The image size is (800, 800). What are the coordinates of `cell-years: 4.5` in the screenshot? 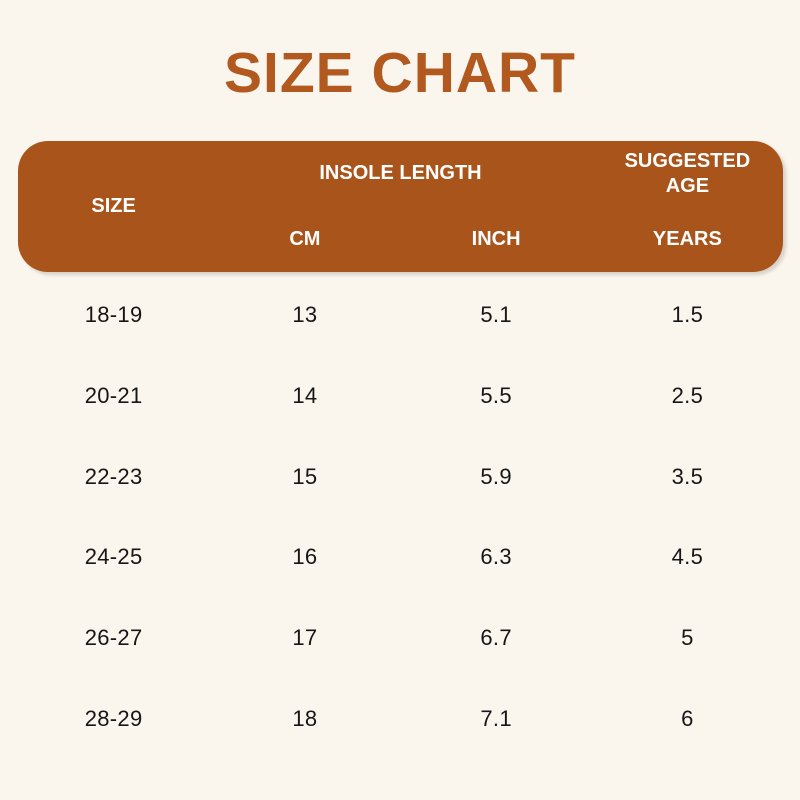 It's located at (687, 557).